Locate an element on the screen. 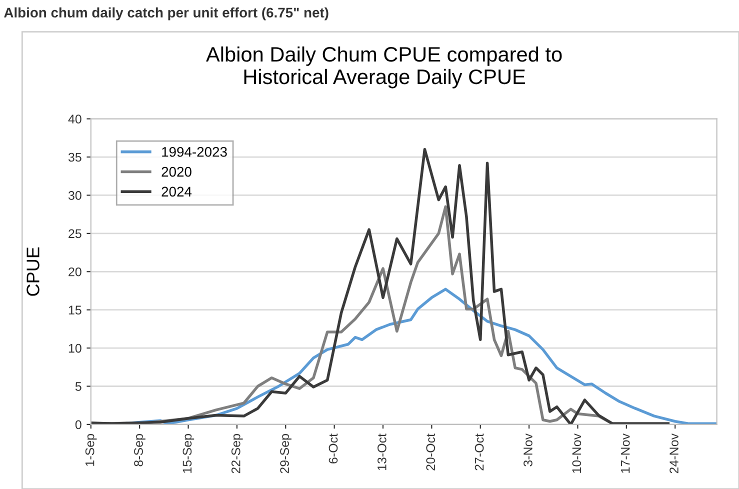  x-tick-label: 10-Nov is located at coordinates (577, 453).